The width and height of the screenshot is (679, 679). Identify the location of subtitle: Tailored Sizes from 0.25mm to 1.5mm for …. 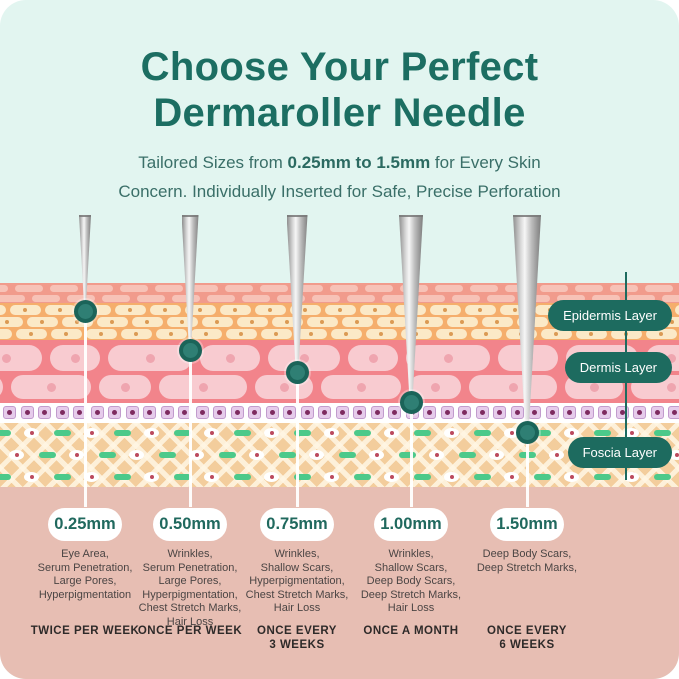
(339, 177).